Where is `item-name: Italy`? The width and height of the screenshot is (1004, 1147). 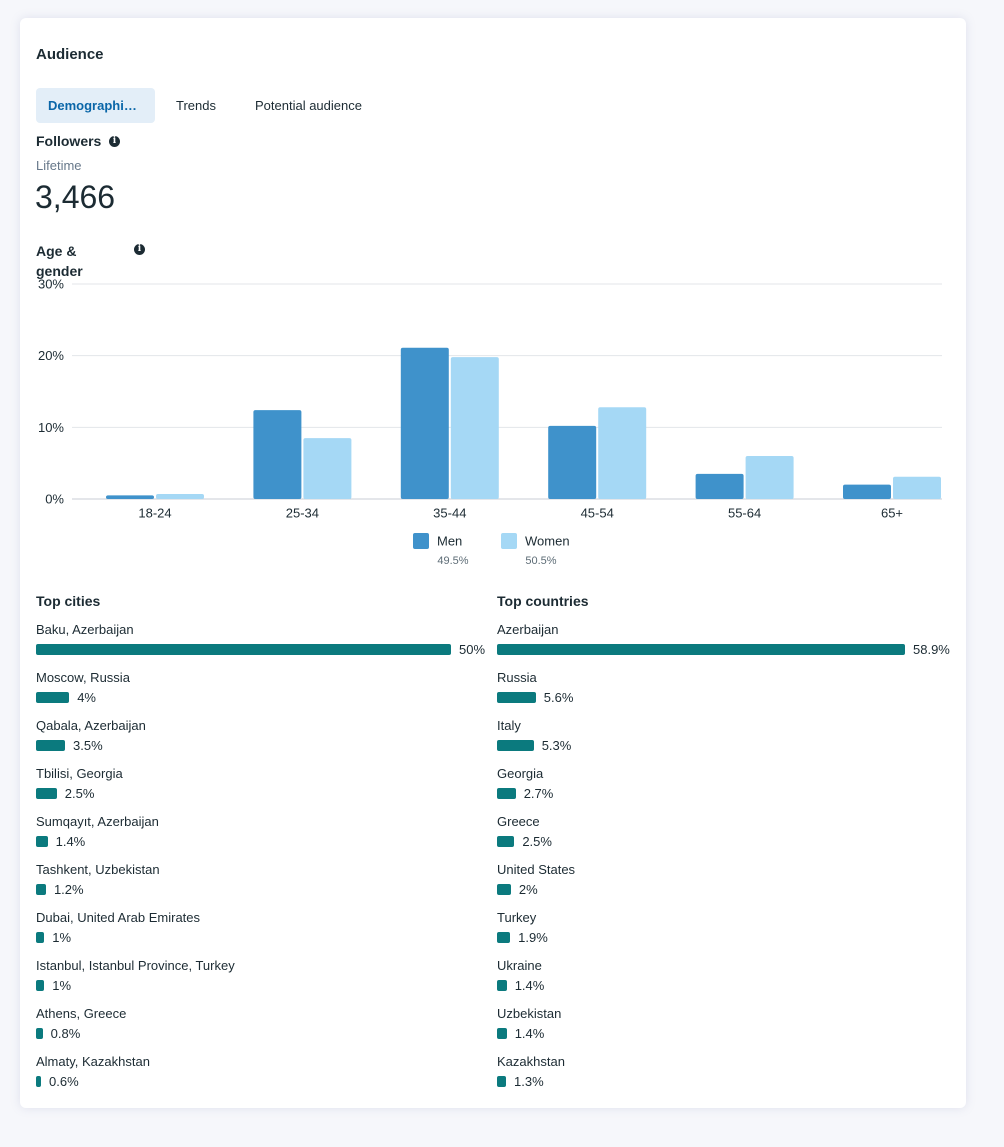 item-name: Italy is located at coordinates (509, 725).